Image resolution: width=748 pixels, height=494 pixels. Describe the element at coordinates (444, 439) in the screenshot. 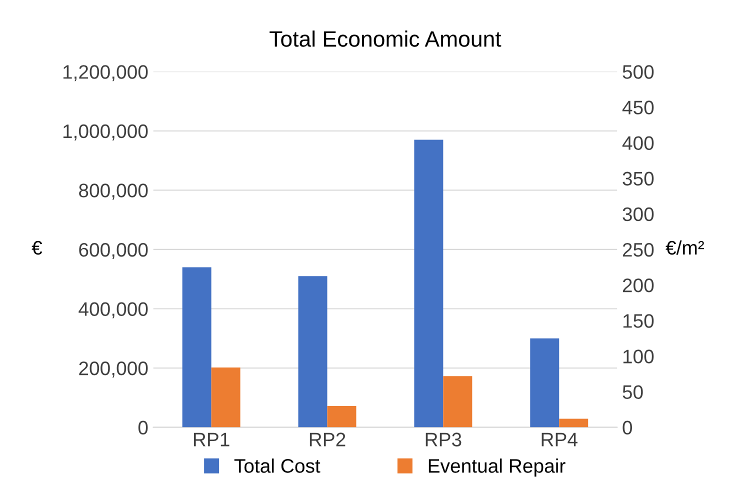

I see `x-tick-label: RP3` at that location.